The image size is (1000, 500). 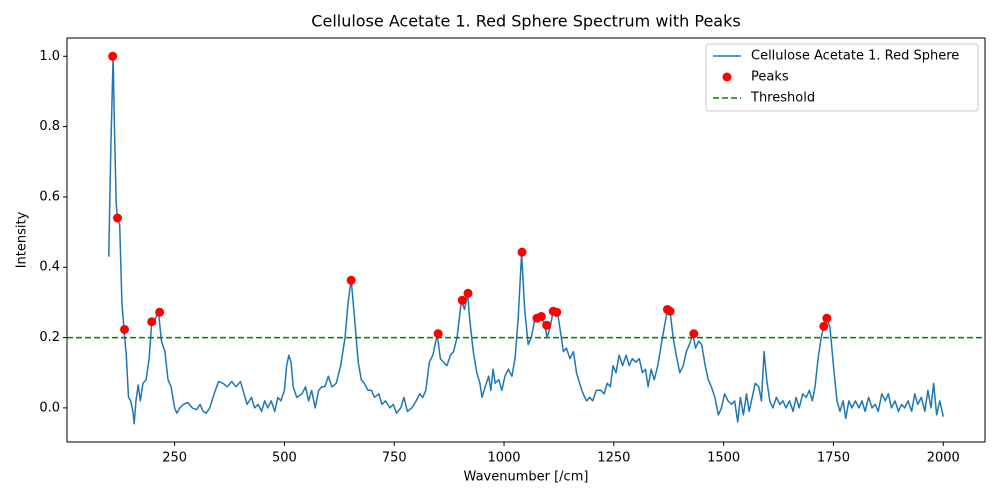 What do you see at coordinates (723, 458) in the screenshot?
I see `x-tick-label: 1500` at bounding box center [723, 458].